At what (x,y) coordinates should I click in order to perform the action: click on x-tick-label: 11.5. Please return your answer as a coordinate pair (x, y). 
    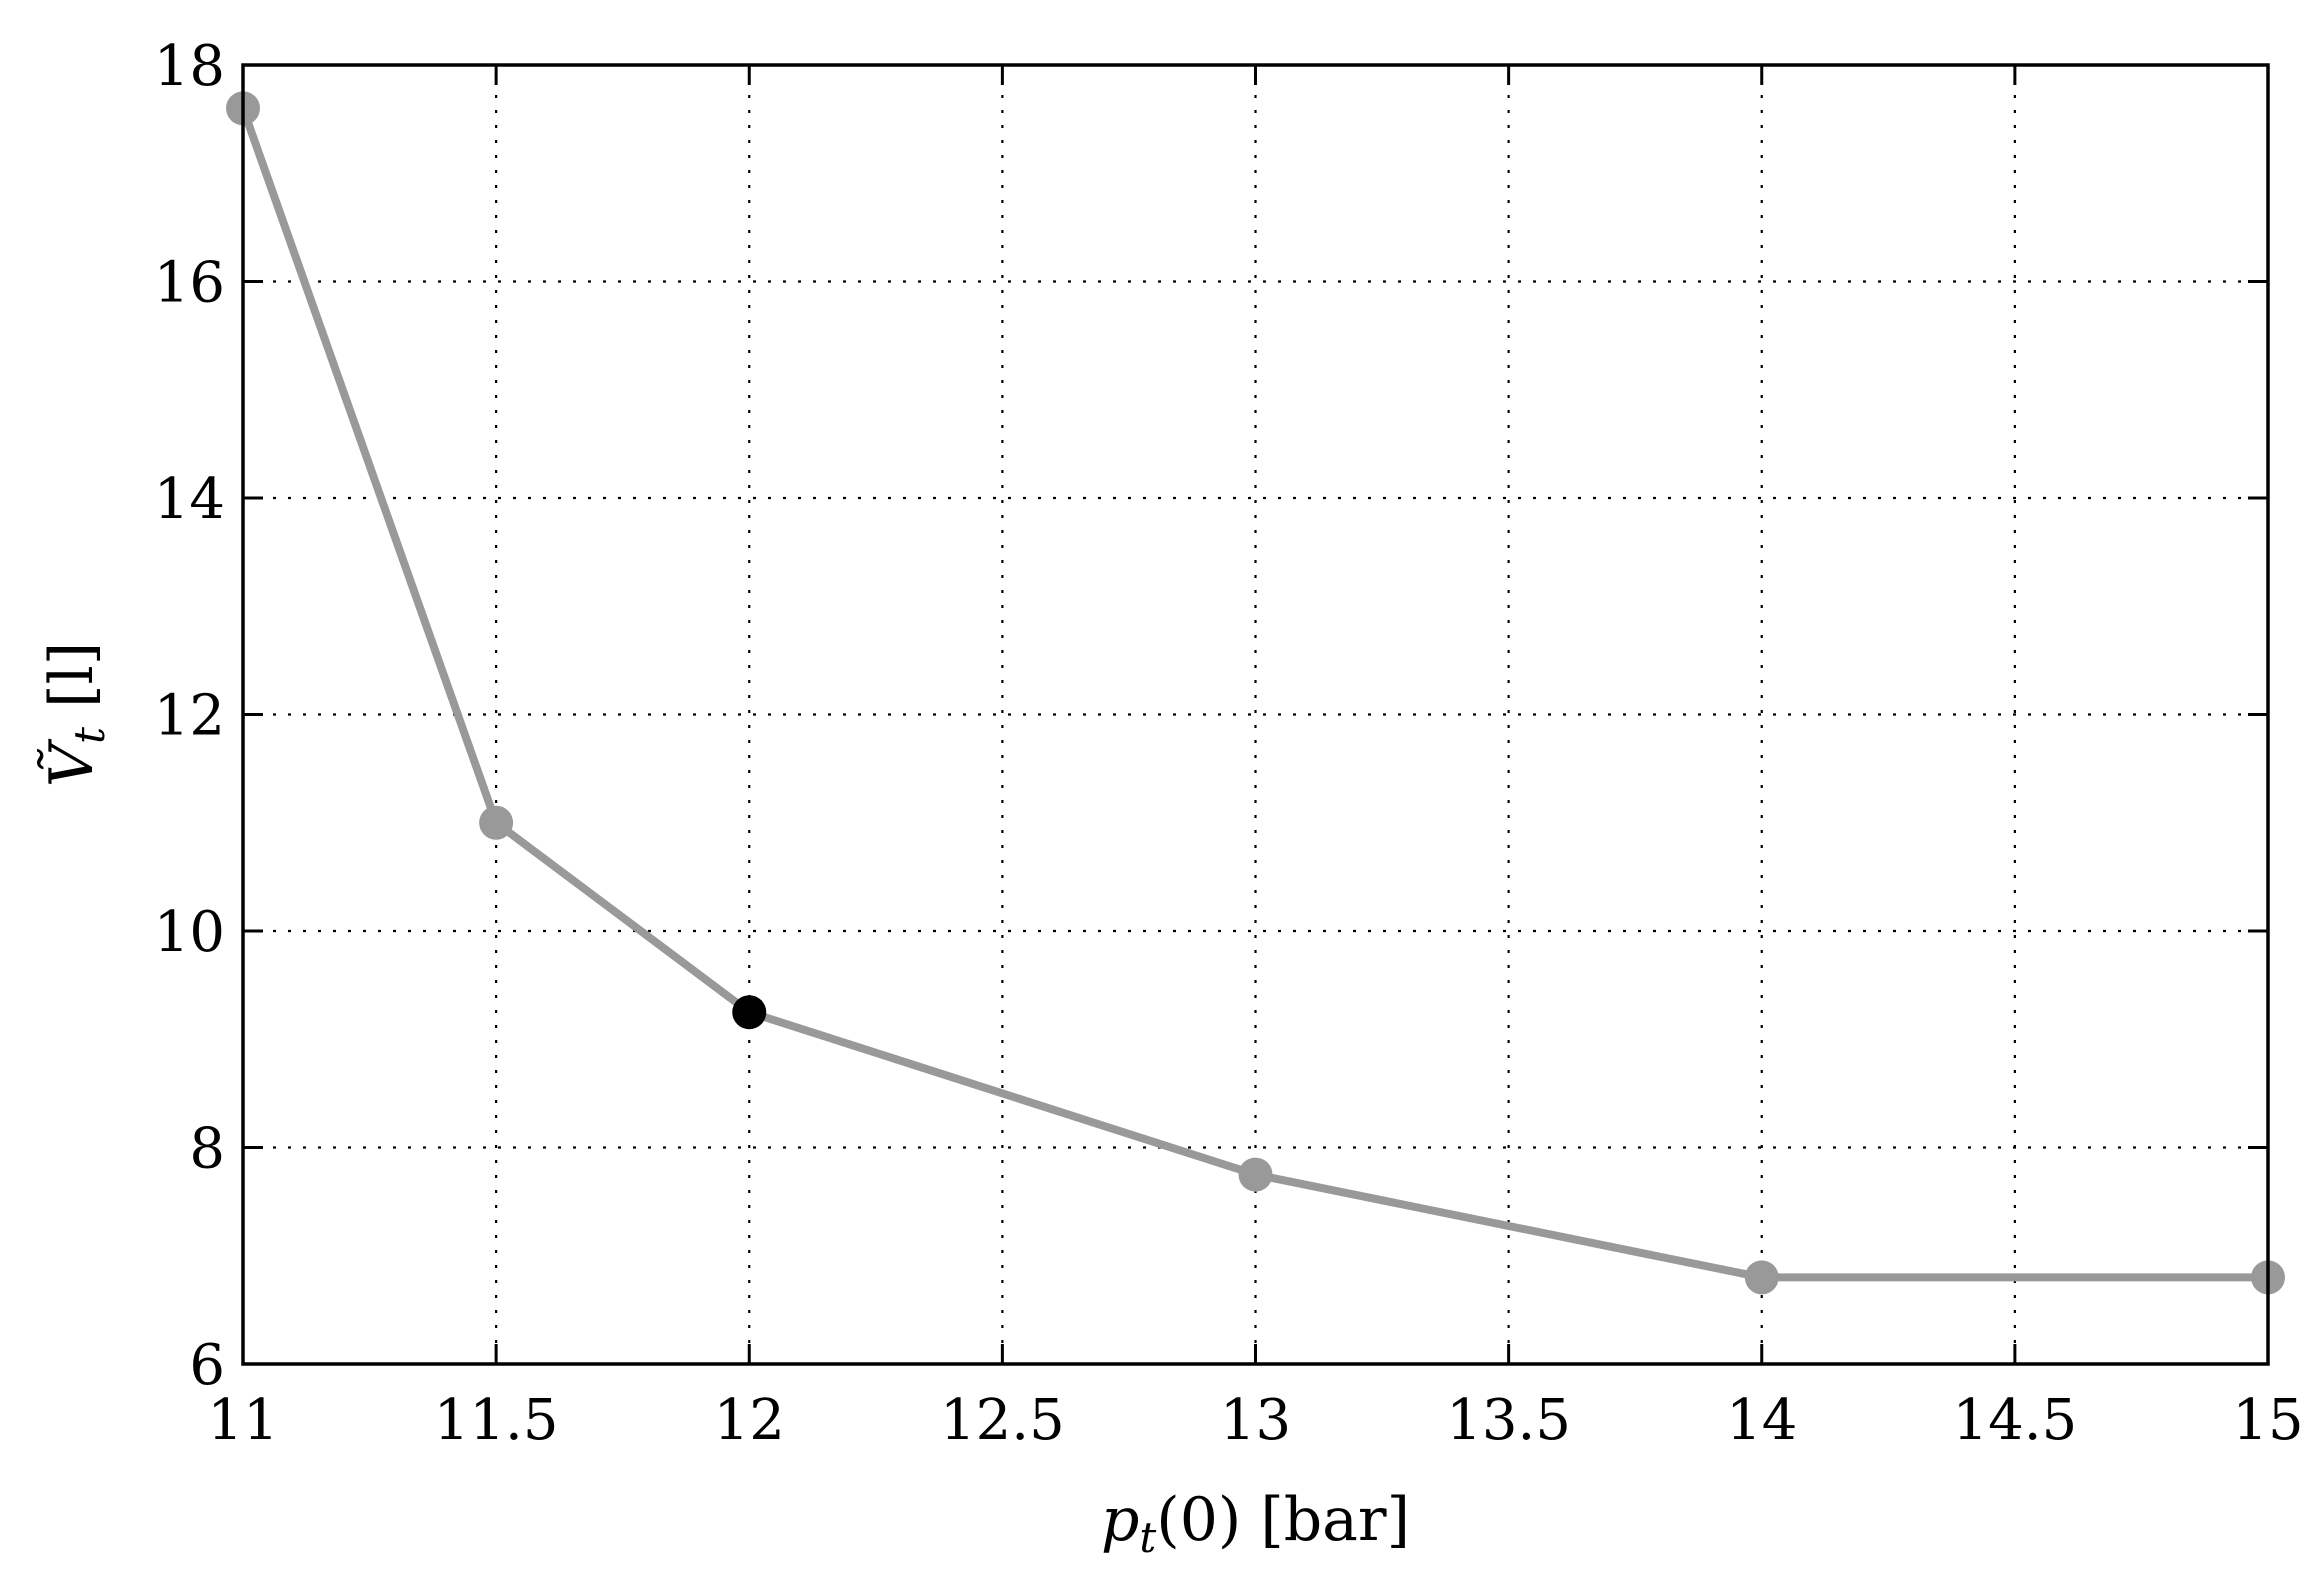
    Looking at the image, I should click on (496, 1420).